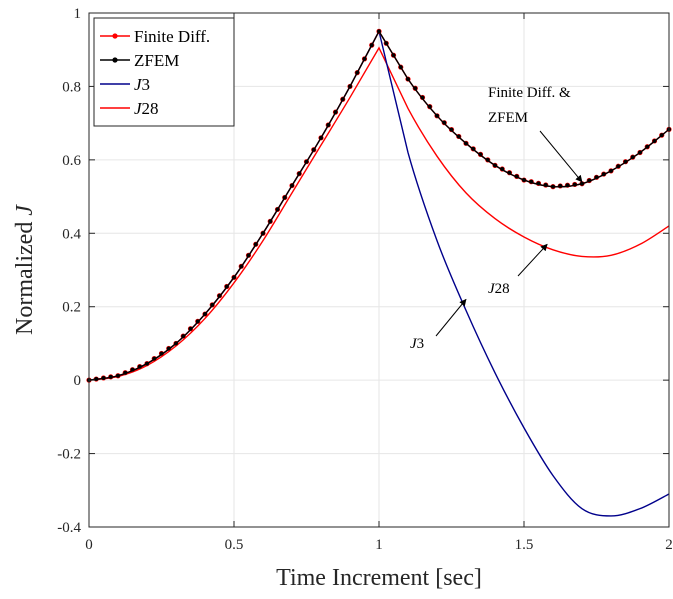 The width and height of the screenshot is (673, 599). Describe the element at coordinates (71, 161) in the screenshot. I see `y-tick-label: 0.6` at that location.